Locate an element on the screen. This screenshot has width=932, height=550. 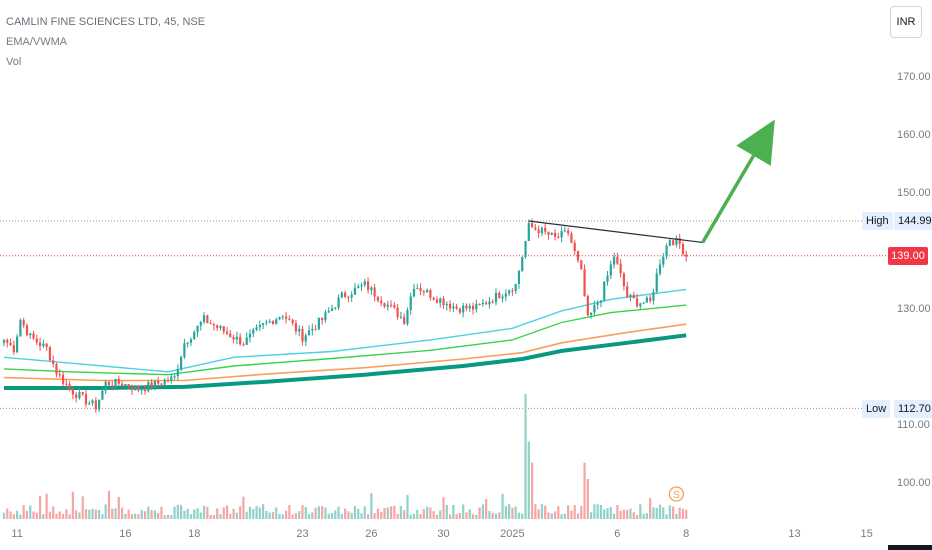
y-tick-label: 150.00 is located at coordinates (914, 193).